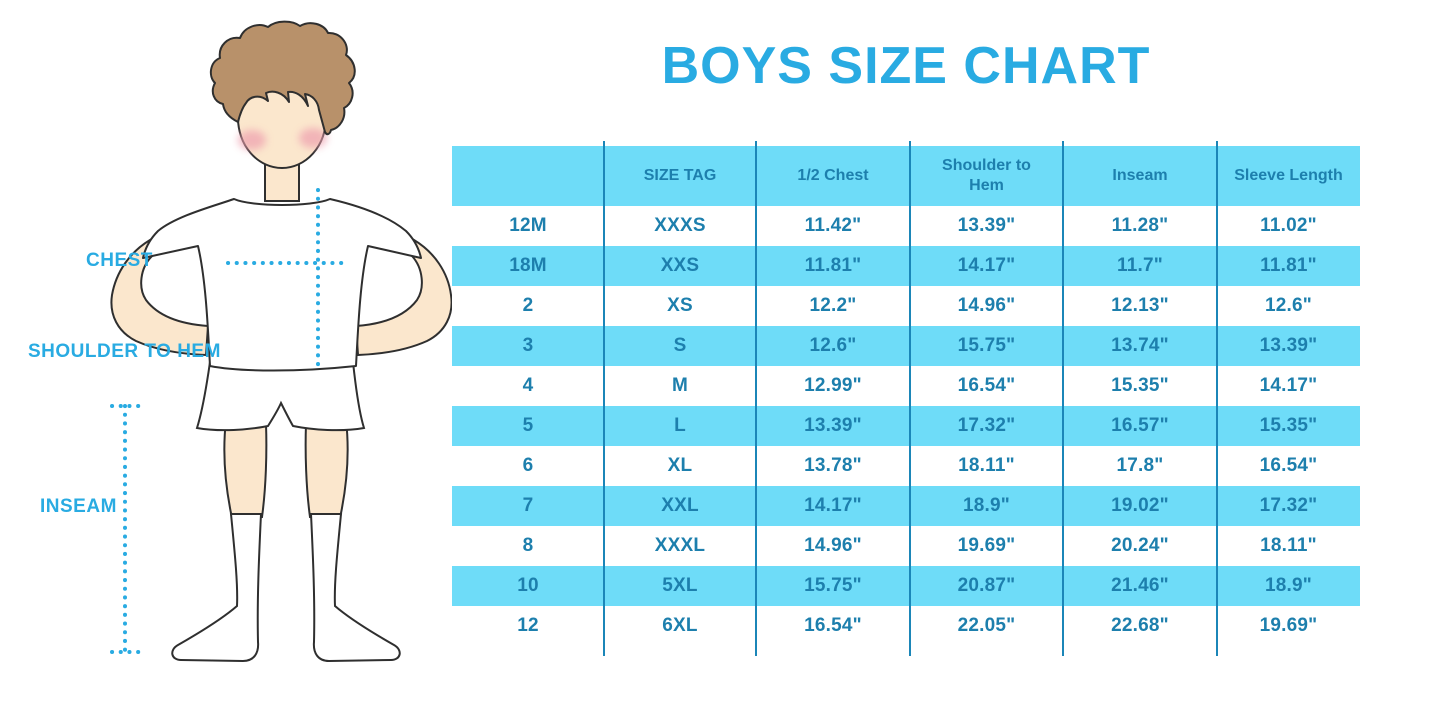  I want to click on table-row: 10 5XL 15.75" 20.87" 21.46" 18.9", so click(906, 586).